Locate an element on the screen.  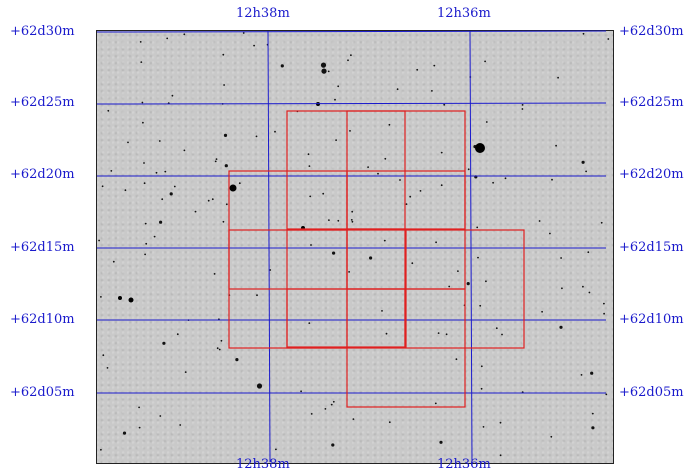
footprint-tile is located at coordinates (406, 170).